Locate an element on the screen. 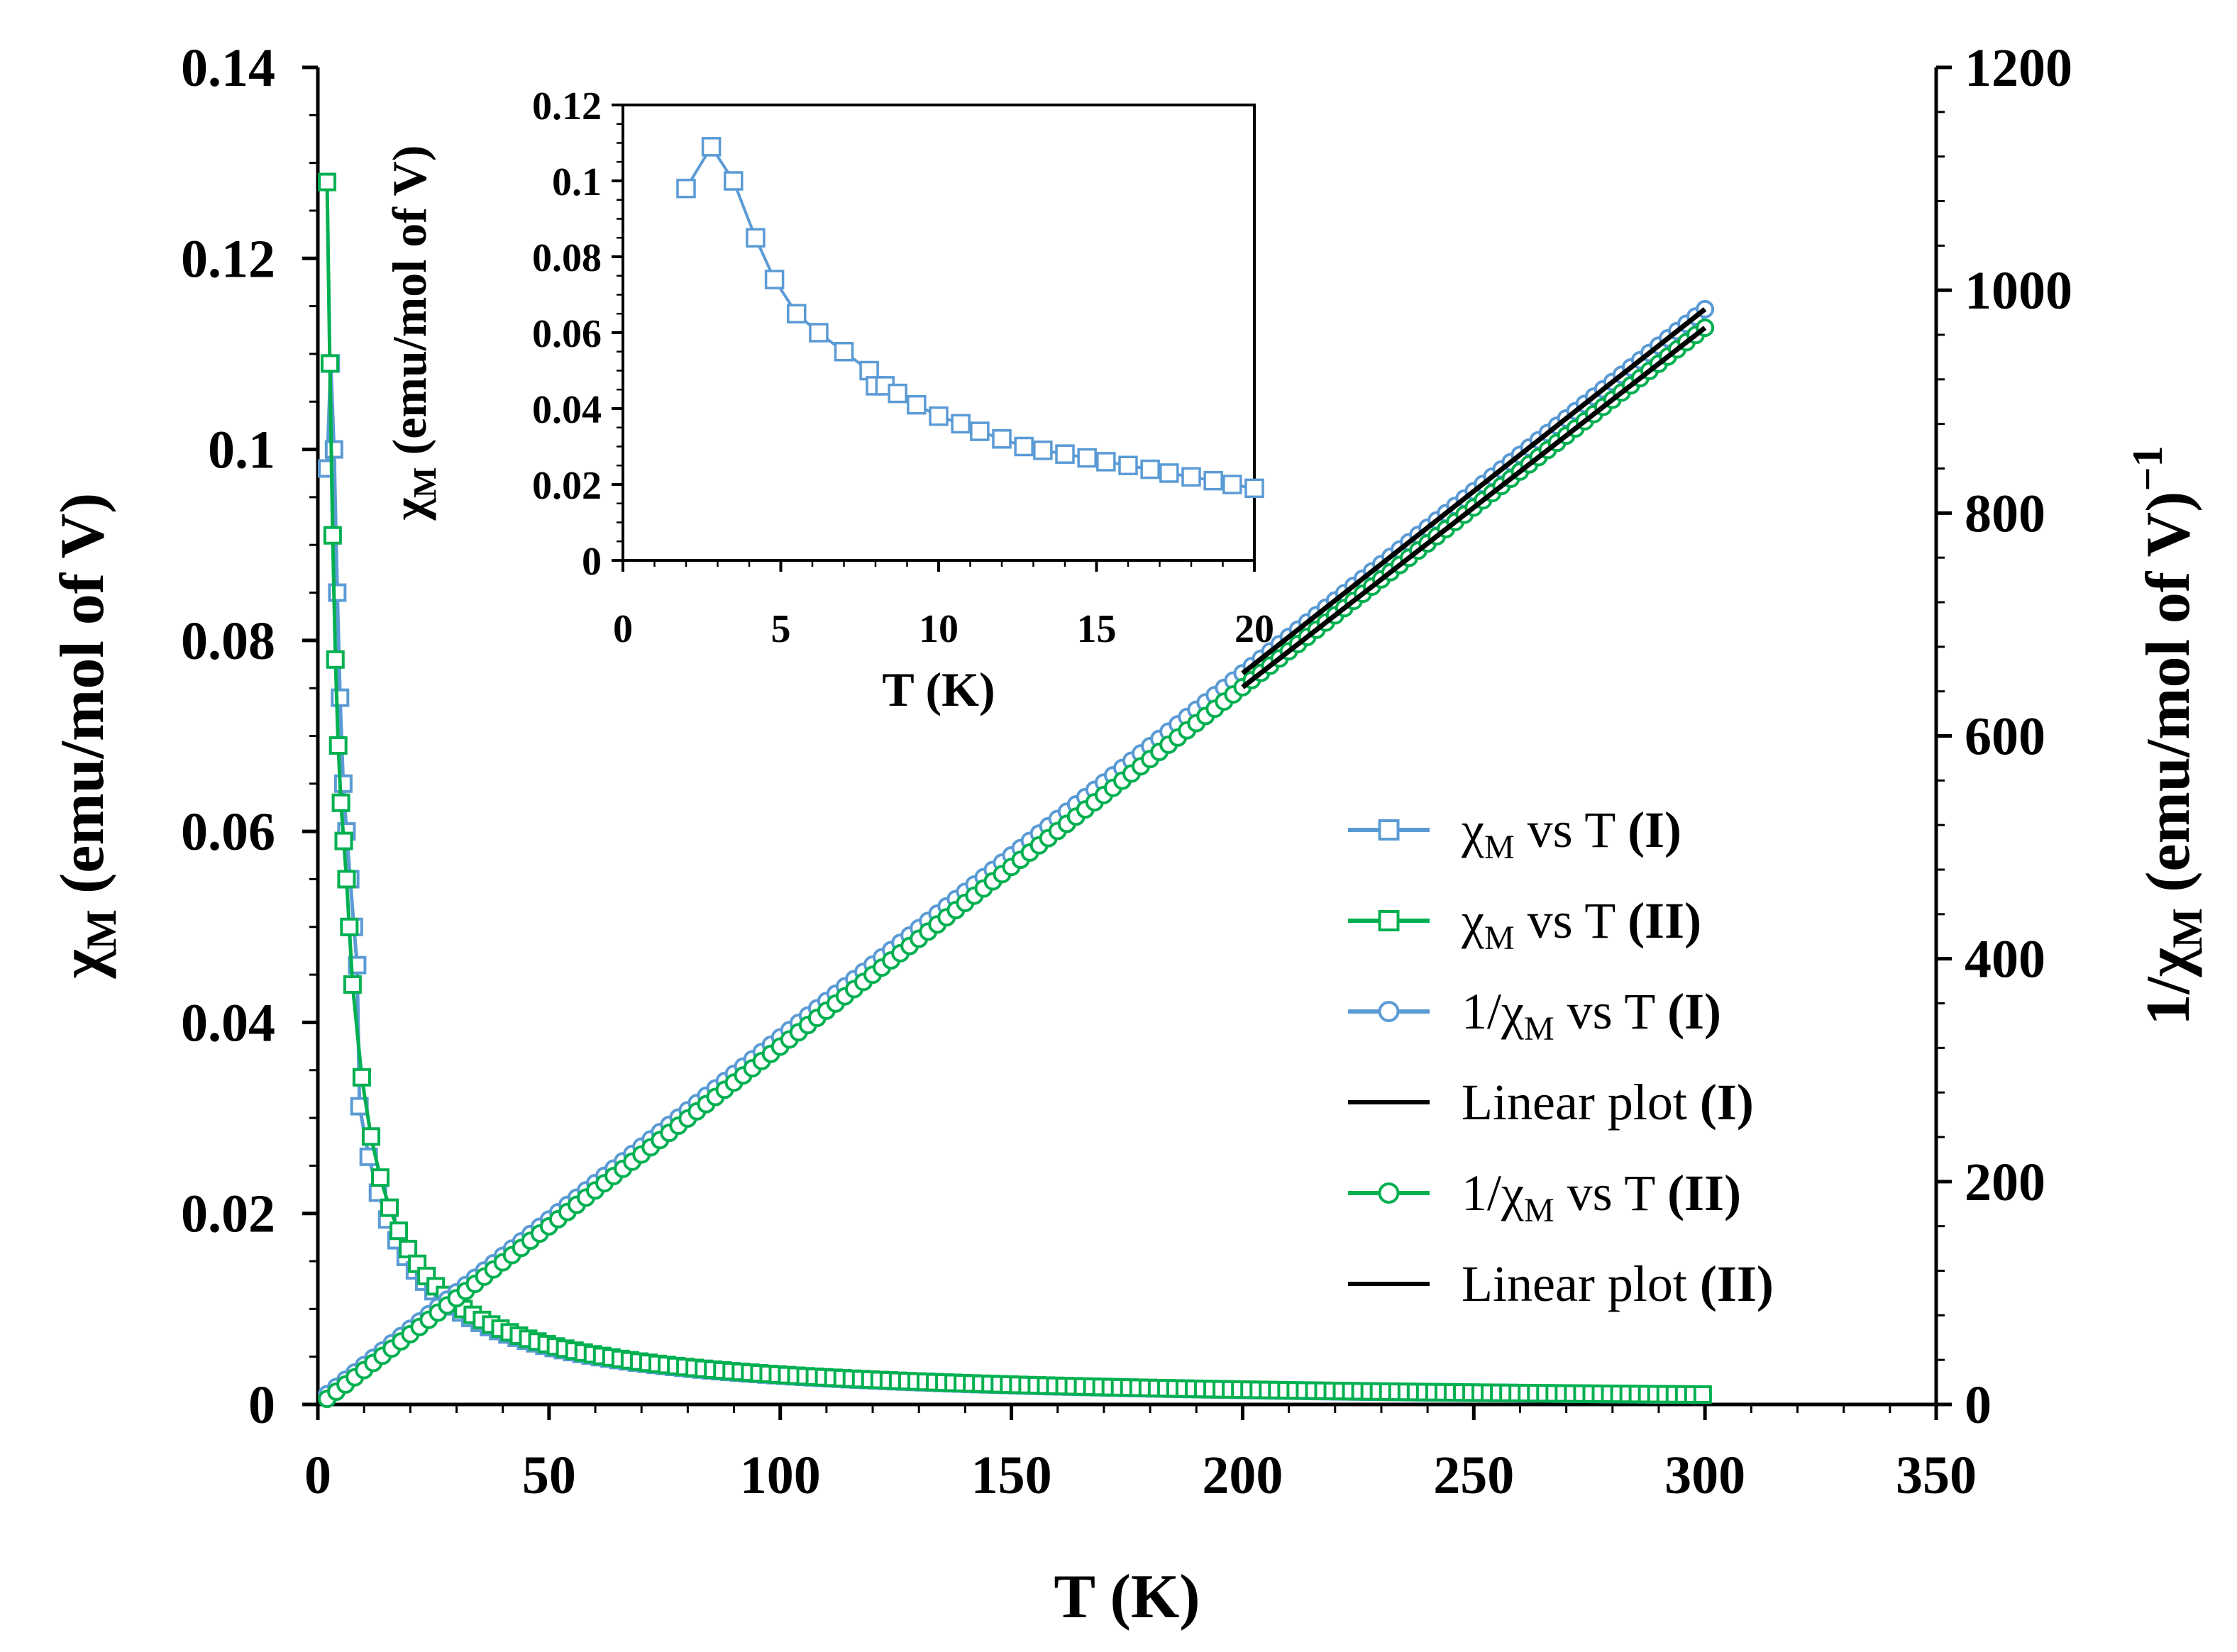  y-right-tick-label: 200 is located at coordinates (2005, 1182).